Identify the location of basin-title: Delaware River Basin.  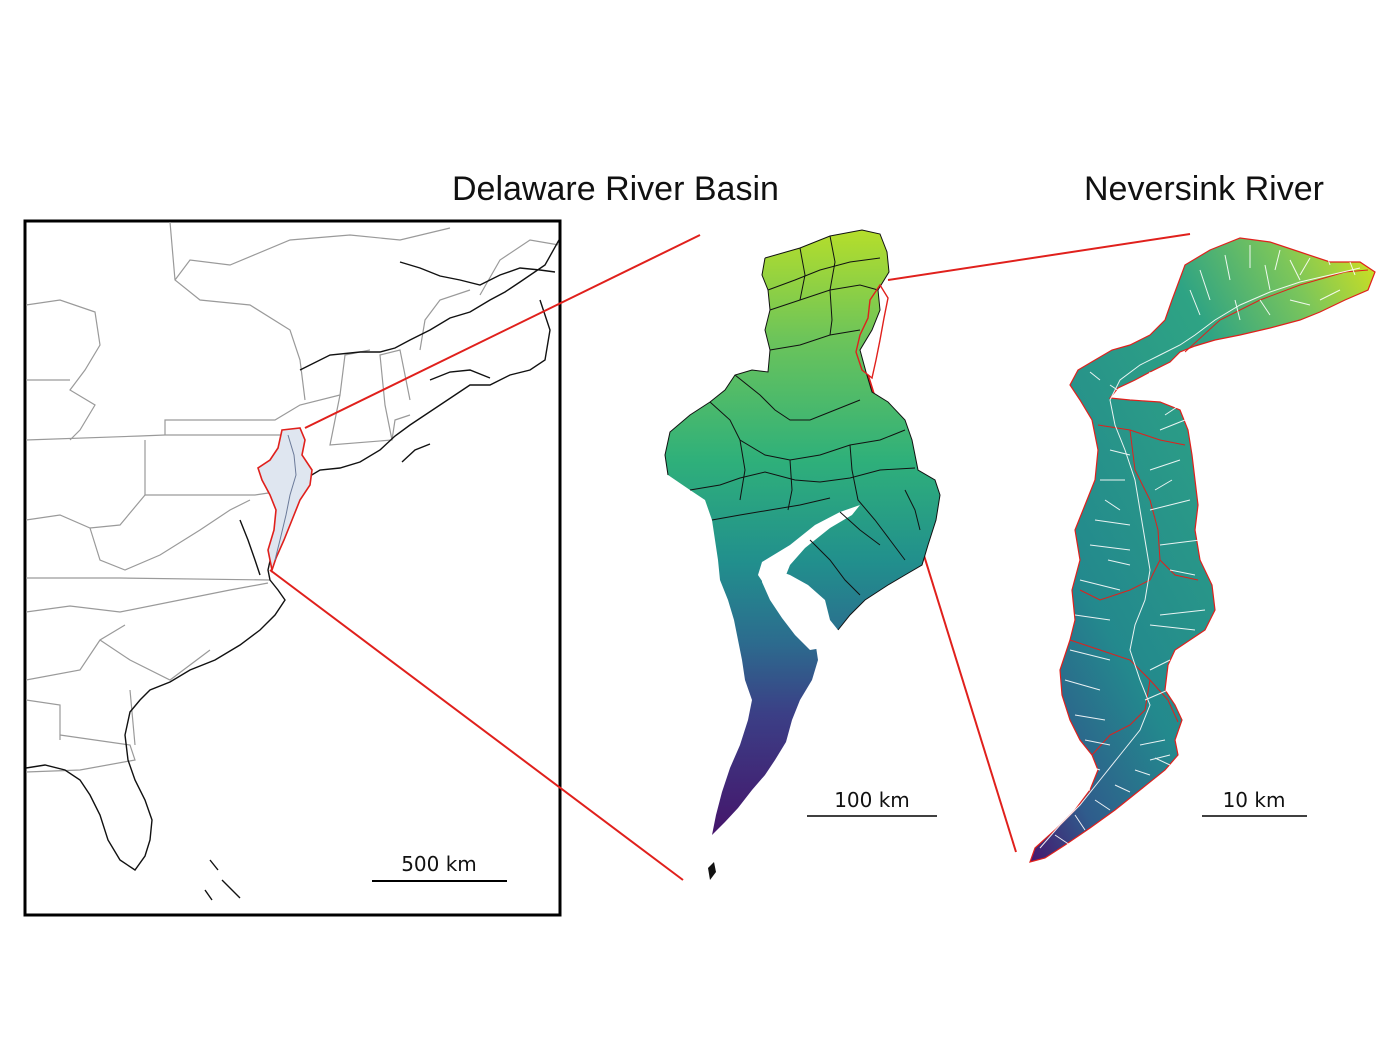
(615, 189).